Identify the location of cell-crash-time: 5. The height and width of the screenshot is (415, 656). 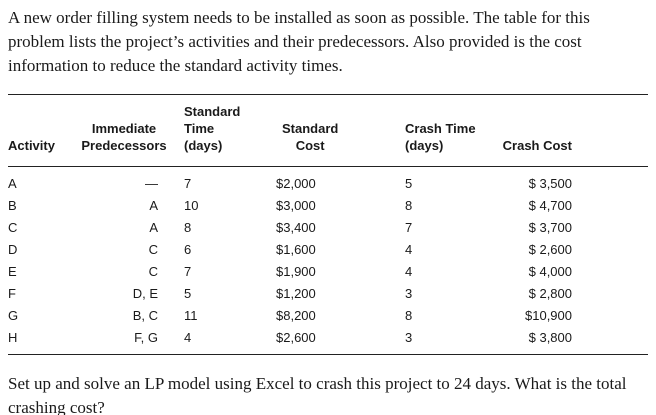
(409, 183).